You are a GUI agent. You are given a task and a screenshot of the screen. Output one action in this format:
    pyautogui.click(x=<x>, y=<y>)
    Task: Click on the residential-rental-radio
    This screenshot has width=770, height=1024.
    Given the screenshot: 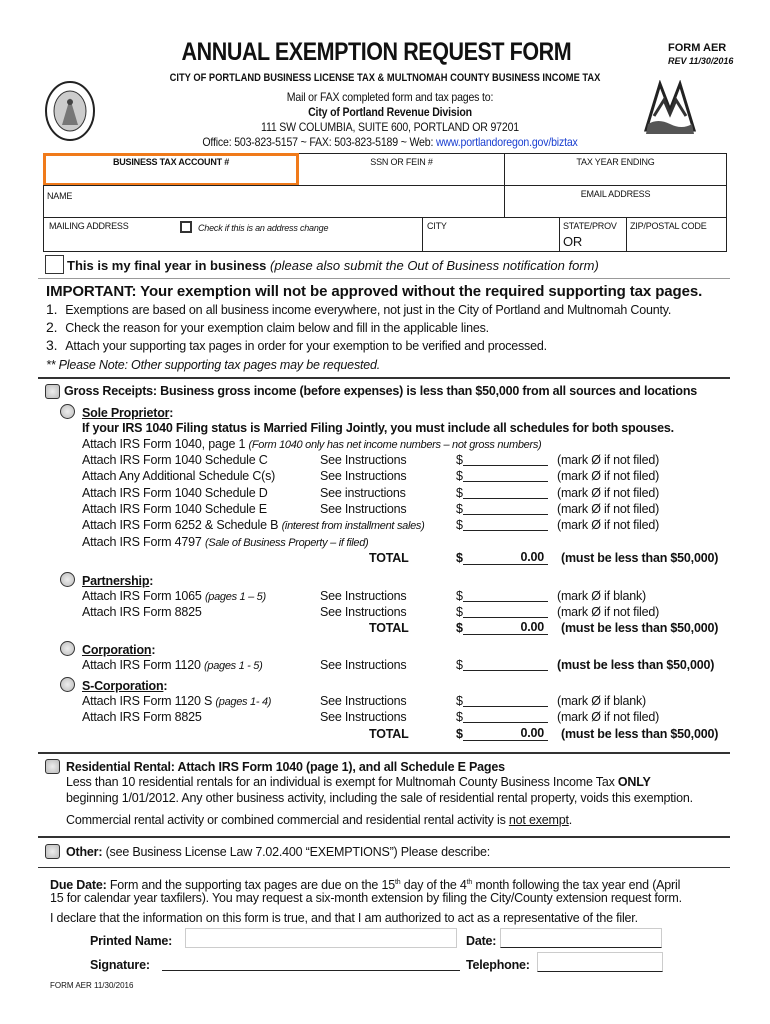 What is the action you would take?
    pyautogui.click(x=52, y=766)
    